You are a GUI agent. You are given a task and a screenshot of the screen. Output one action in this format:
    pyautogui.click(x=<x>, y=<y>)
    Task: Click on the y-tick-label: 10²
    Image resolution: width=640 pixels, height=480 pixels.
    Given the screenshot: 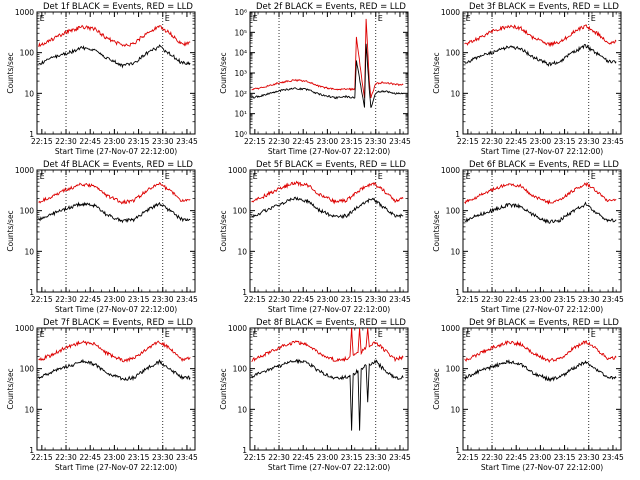 What is the action you would take?
    pyautogui.click(x=240, y=93)
    